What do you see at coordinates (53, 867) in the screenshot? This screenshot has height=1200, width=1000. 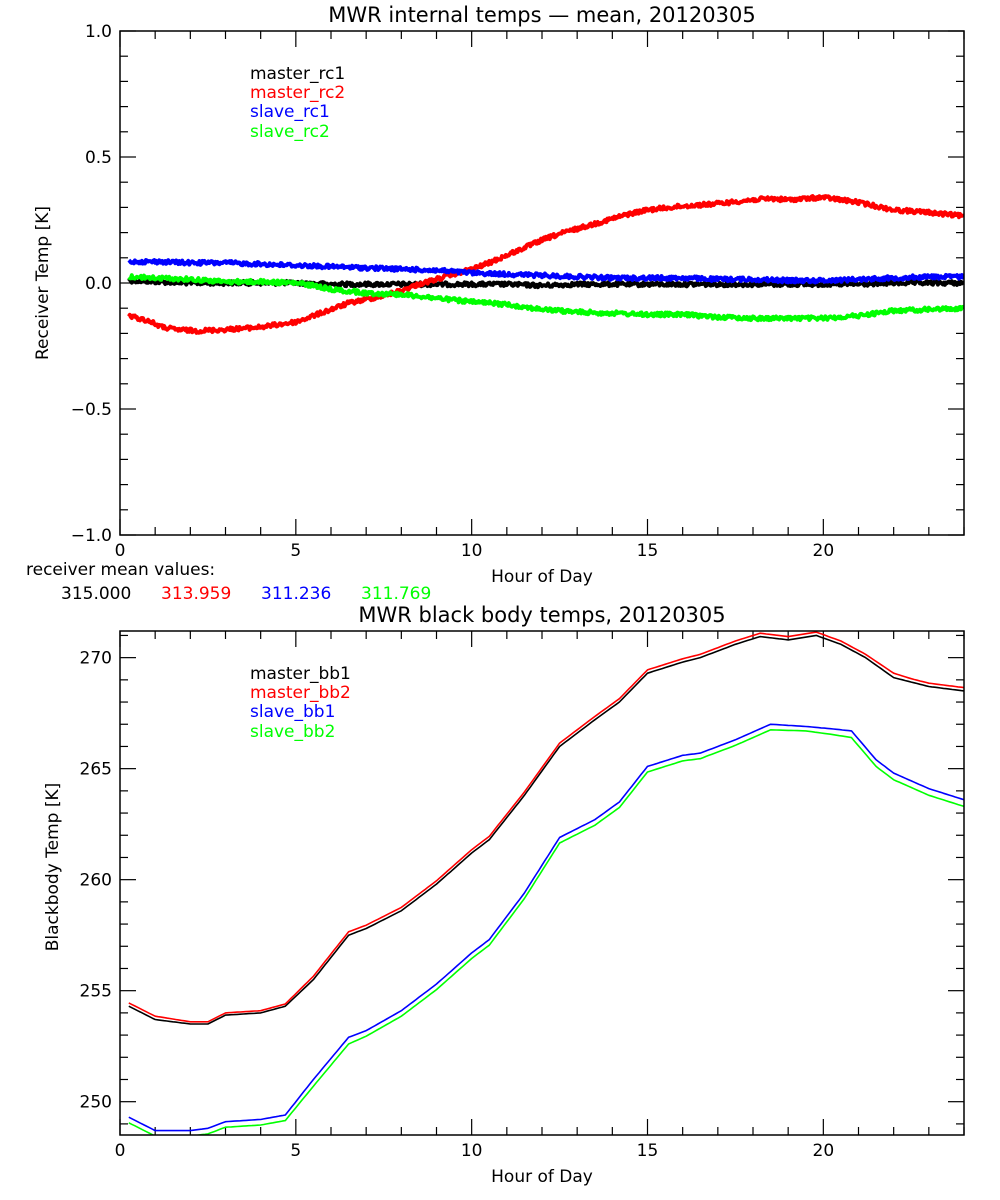 I see `y-axis-title: Blackbody Temp [K]` at bounding box center [53, 867].